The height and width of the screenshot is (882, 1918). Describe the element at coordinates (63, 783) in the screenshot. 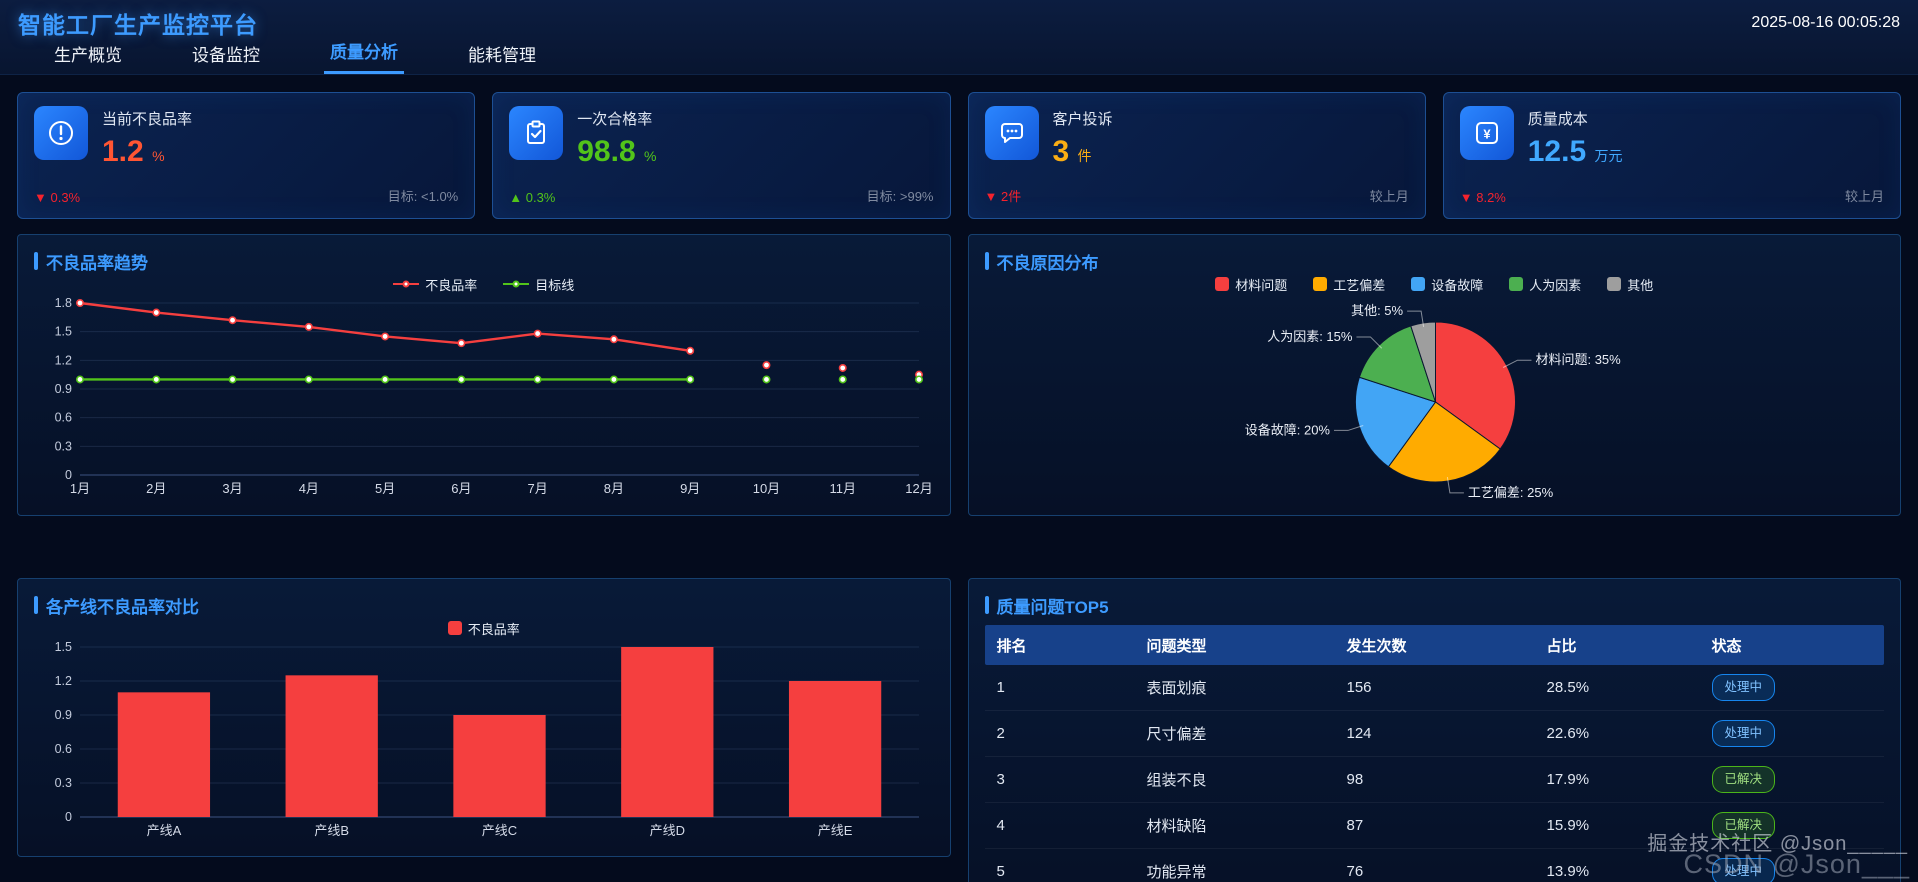

I see `svg-text: 0.3` at that location.